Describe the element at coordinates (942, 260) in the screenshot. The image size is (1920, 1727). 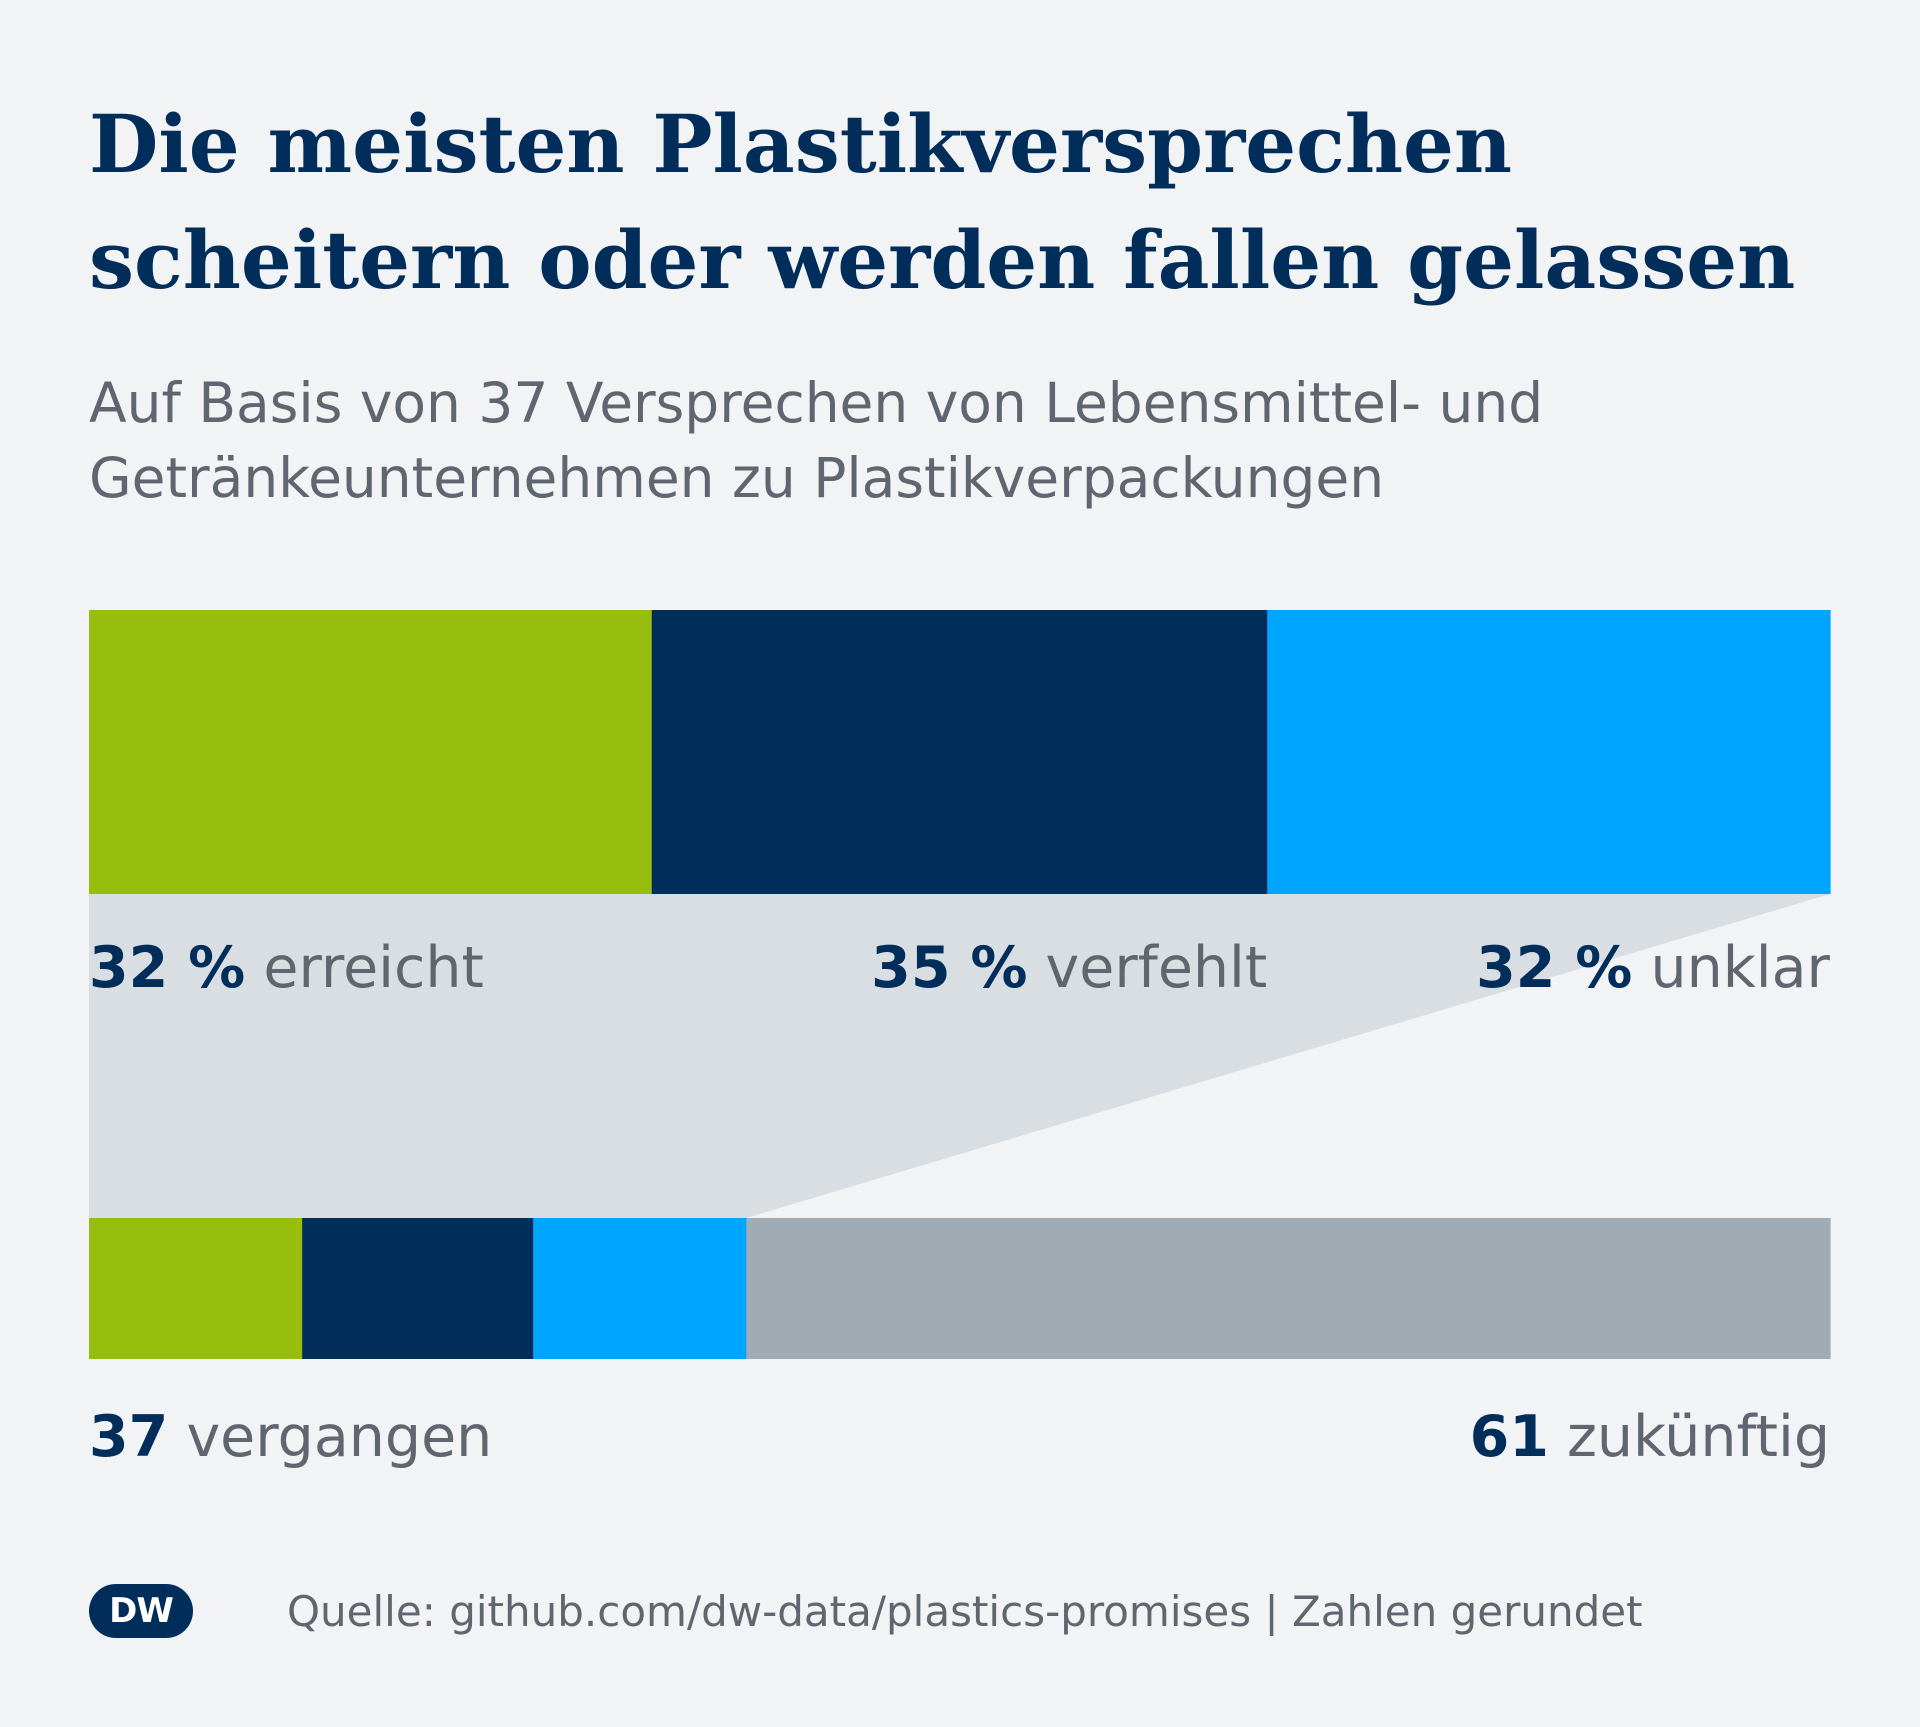
I see `chart-title-line-2: scheitern oder werden fallen gelassen` at that location.